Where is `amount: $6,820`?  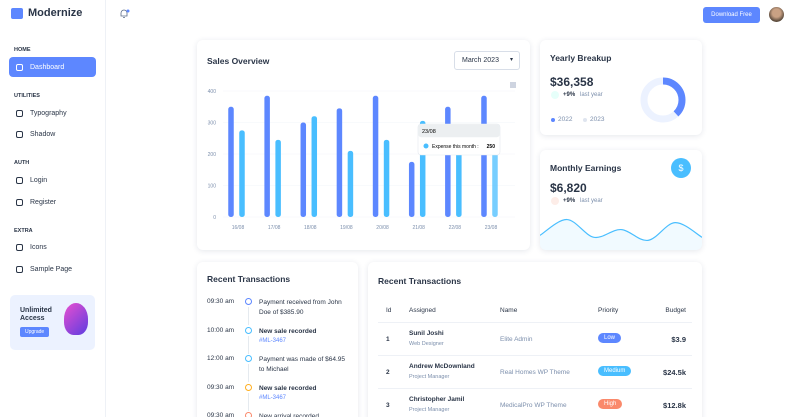 amount: $6,820 is located at coordinates (568, 188).